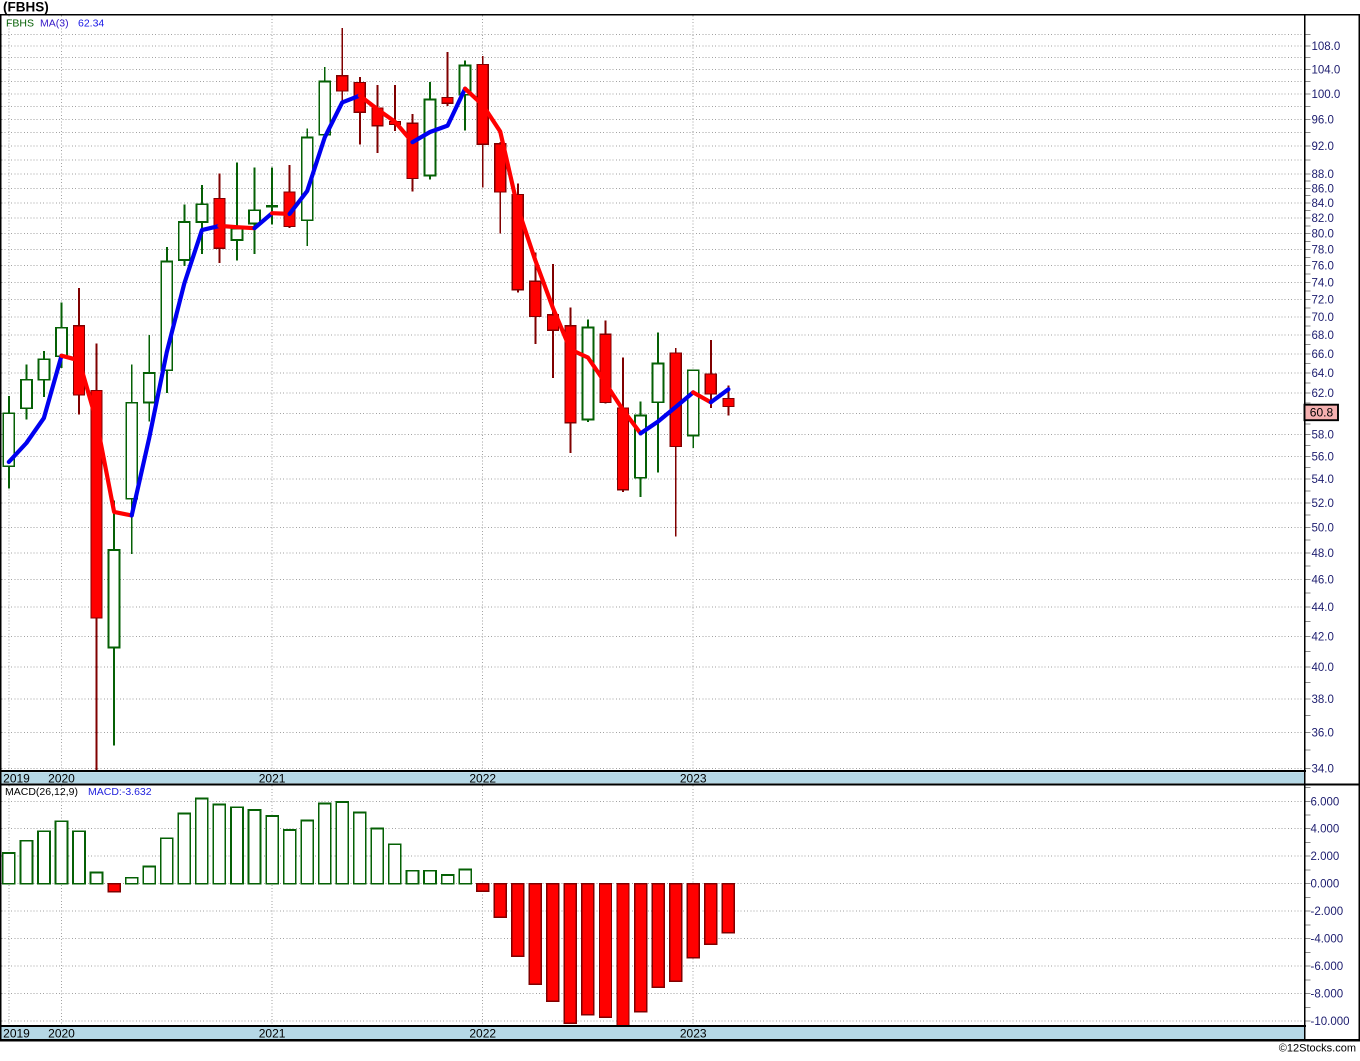 This screenshot has width=1360, height=1061. I want to click on svg-text: MA(3), so click(54, 24).